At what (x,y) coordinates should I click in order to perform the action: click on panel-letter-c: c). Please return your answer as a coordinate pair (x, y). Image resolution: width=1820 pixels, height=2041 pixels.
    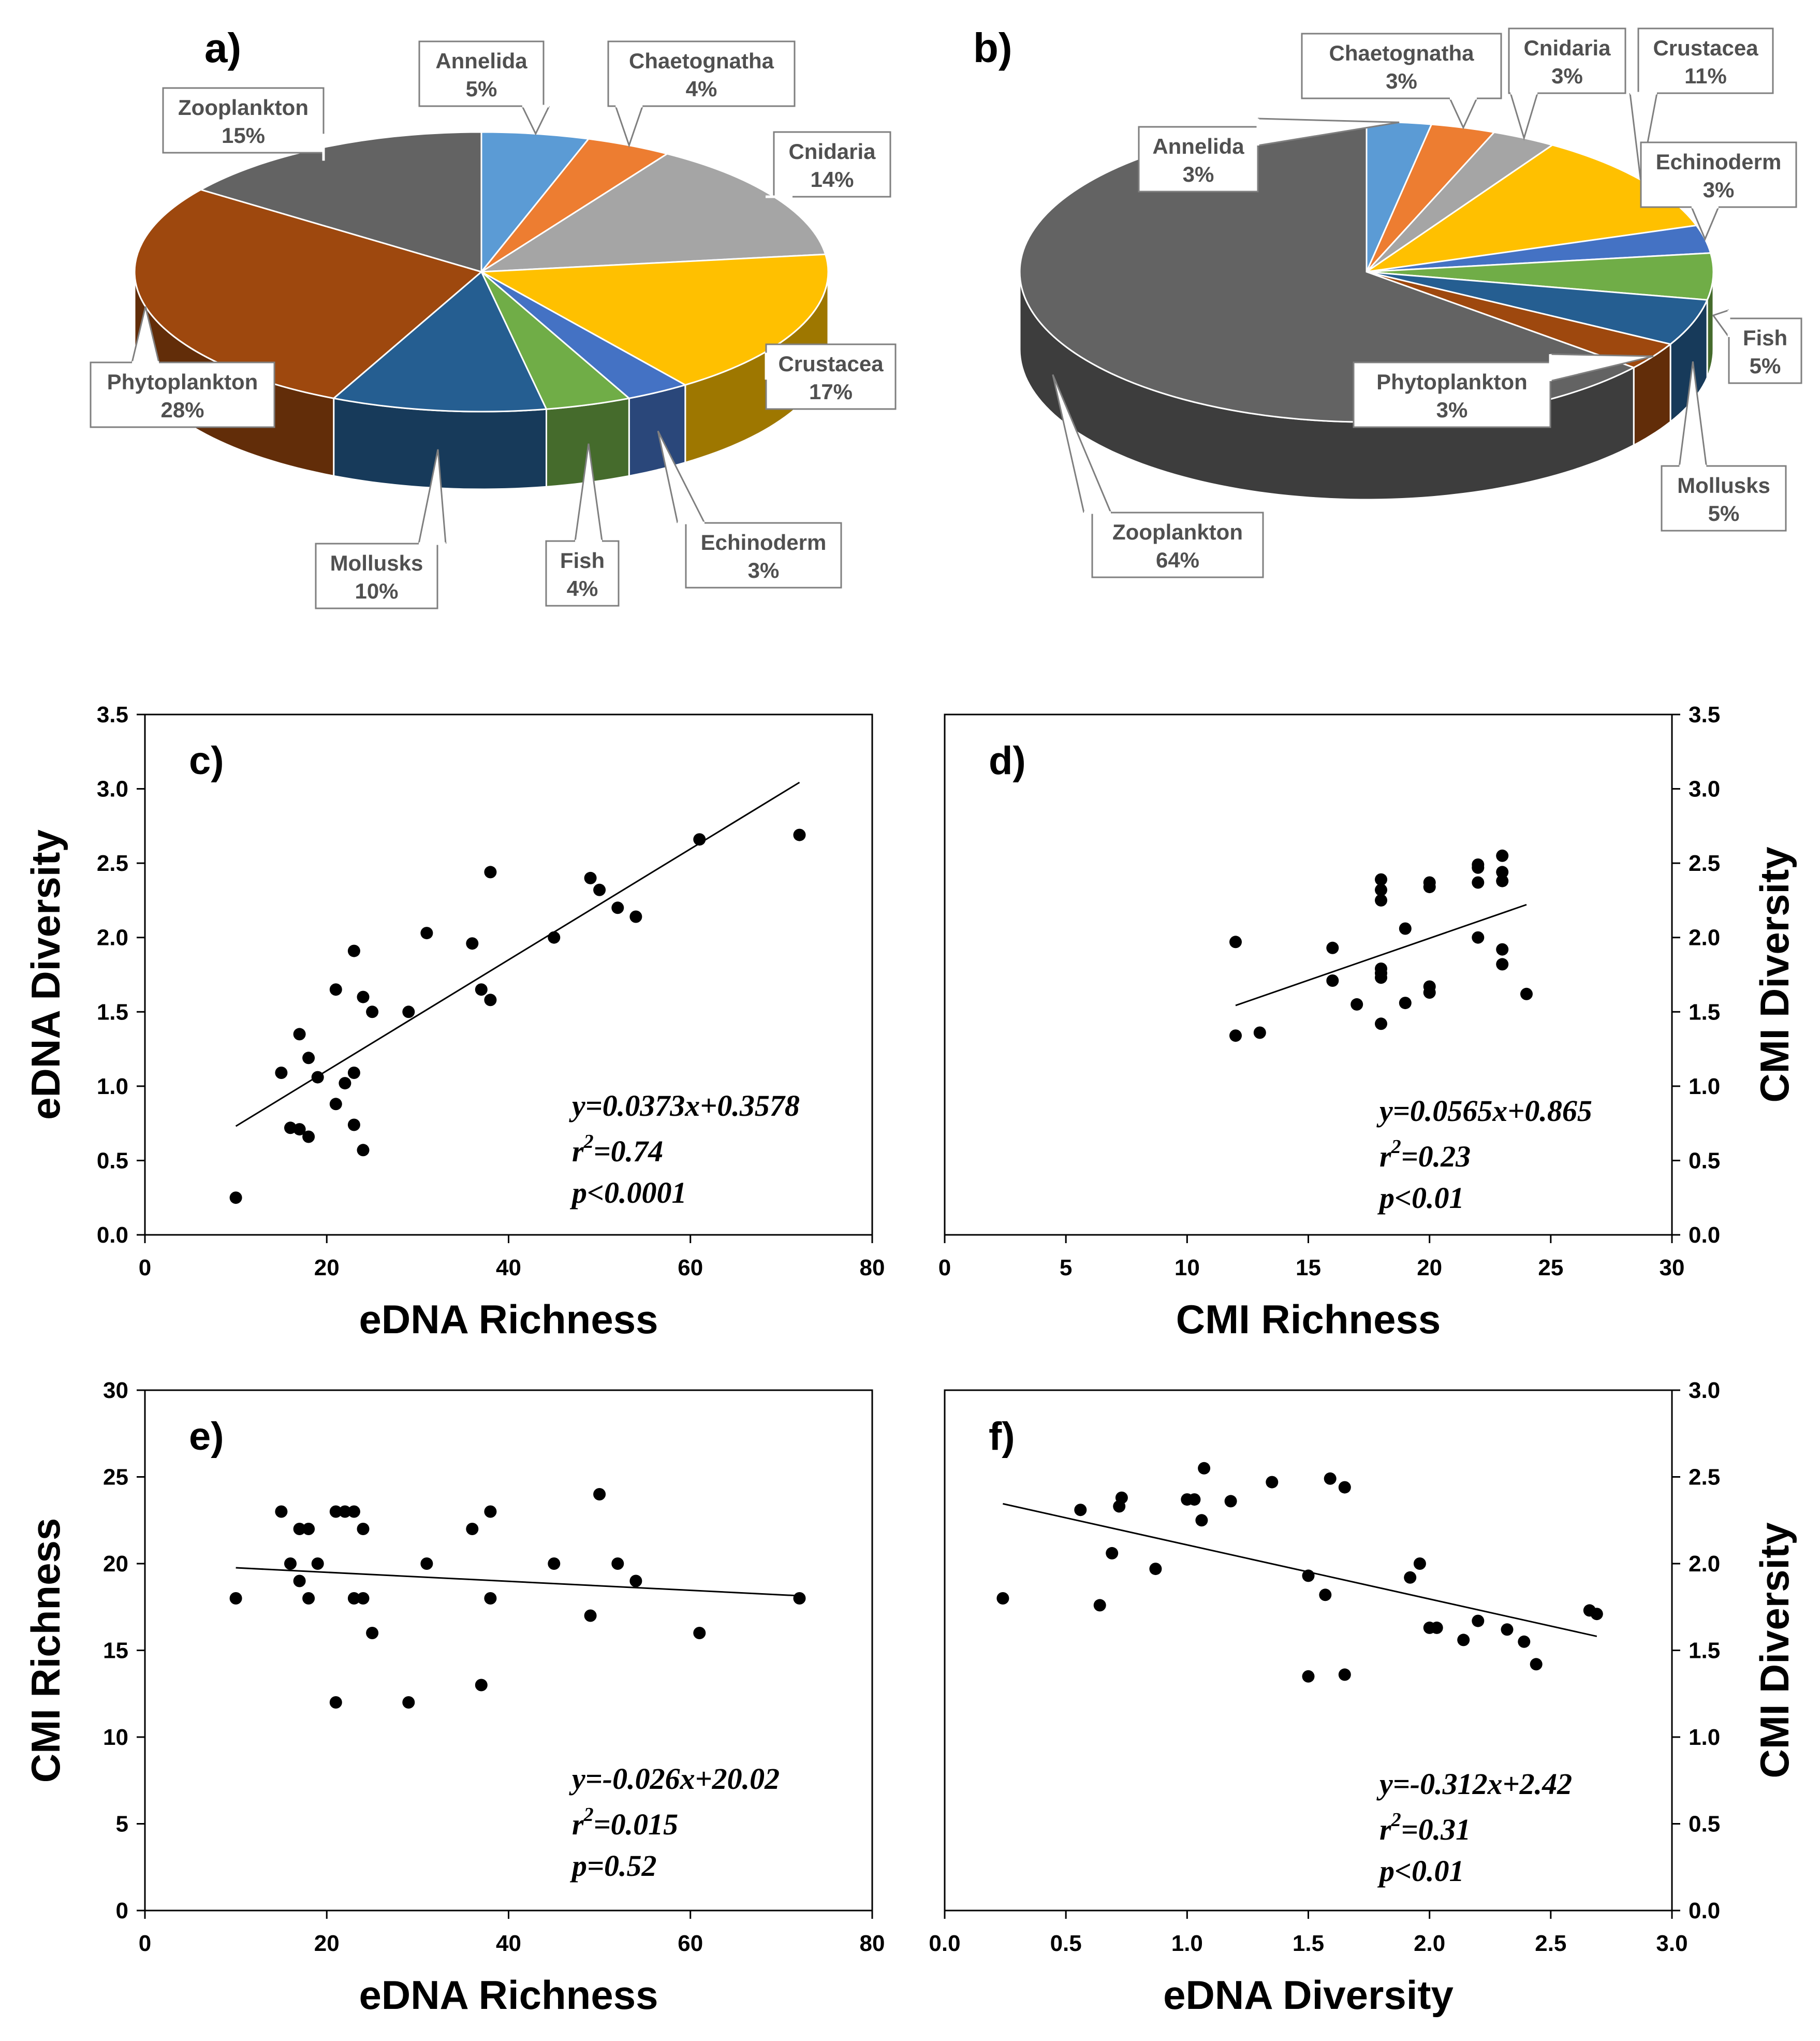
    Looking at the image, I should click on (206, 761).